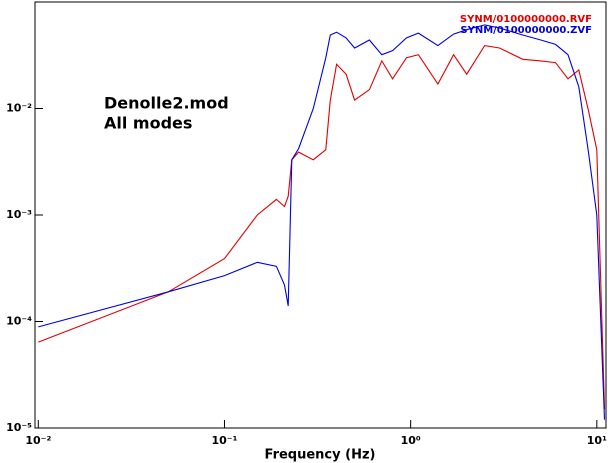 Image resolution: width=608 pixels, height=463 pixels. I want to click on legend-entry: SYNM/0100000000.RVF, so click(526, 19).